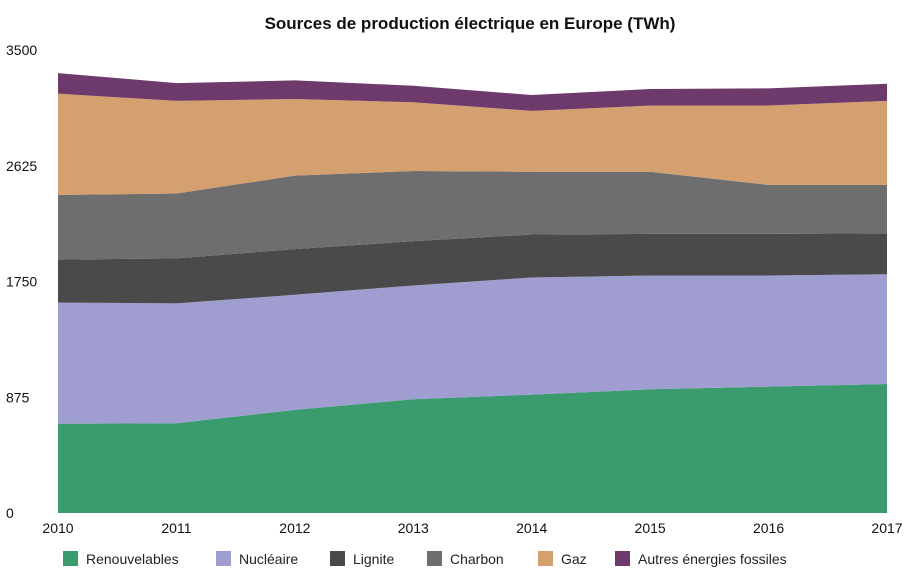 Image resolution: width=909 pixels, height=580 pixels. I want to click on legend-label: Lignite, so click(373, 559).